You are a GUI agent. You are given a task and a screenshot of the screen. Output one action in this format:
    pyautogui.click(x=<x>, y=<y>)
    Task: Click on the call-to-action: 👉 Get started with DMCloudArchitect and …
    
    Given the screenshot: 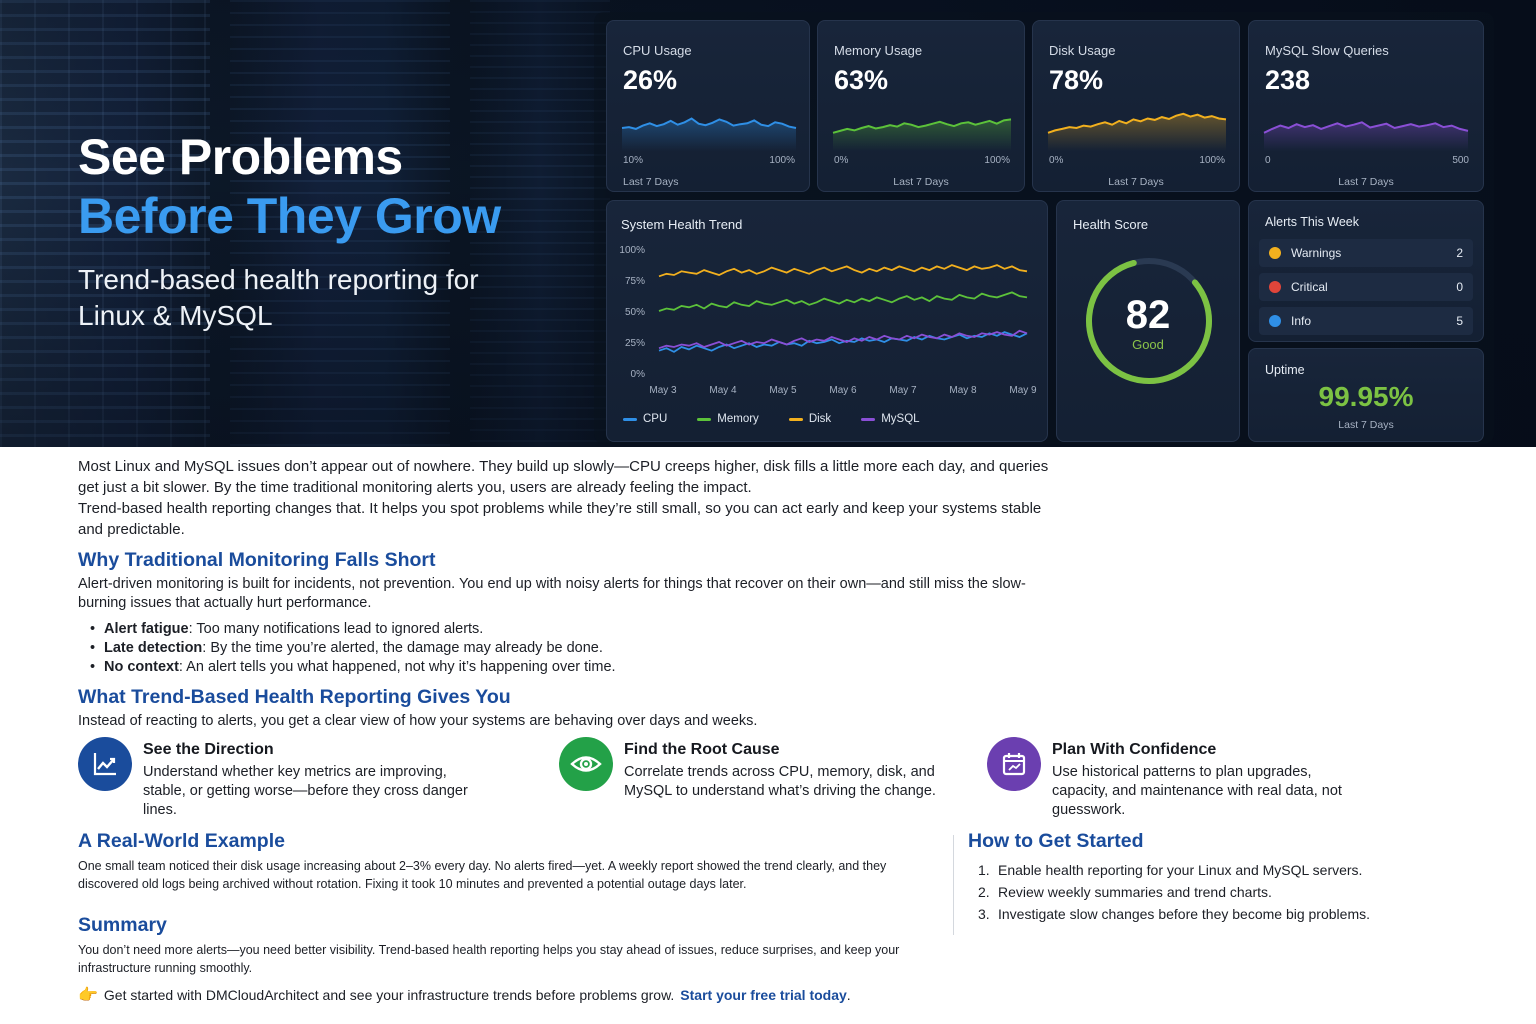 What is the action you would take?
    pyautogui.click(x=464, y=995)
    